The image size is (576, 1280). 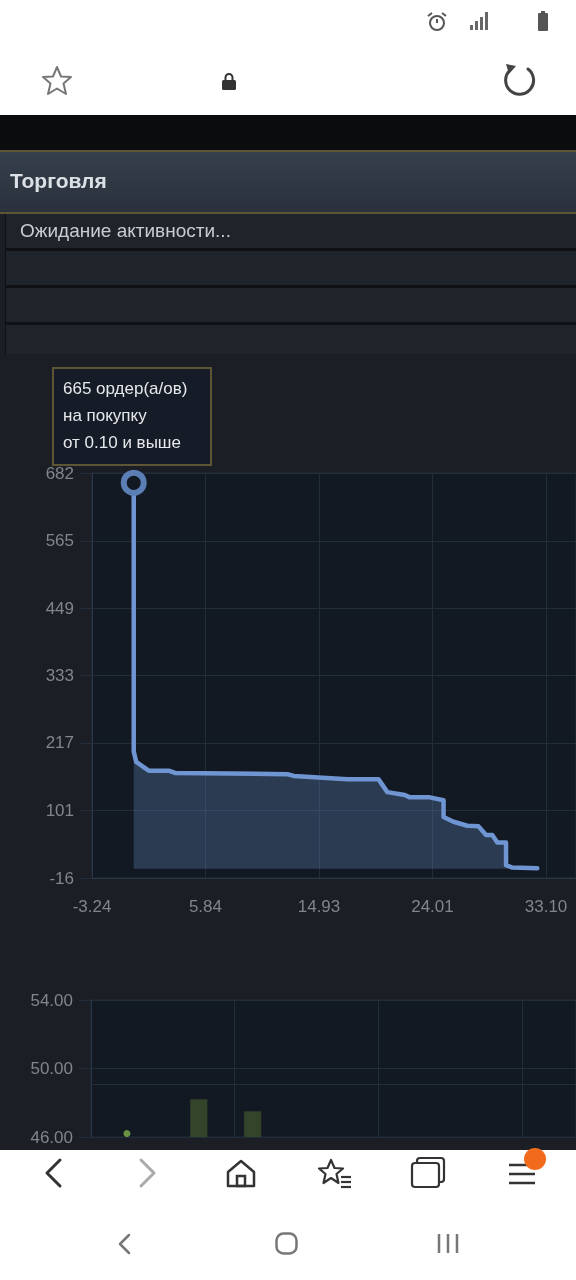 What do you see at coordinates (92, 906) in the screenshot?
I see `x-tick-label: -3.24` at bounding box center [92, 906].